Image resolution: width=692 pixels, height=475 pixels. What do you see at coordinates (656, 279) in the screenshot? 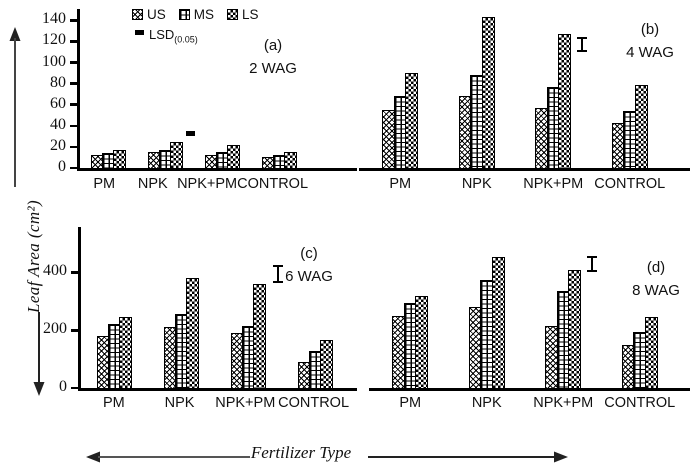
I see `panel-d-title: (d) 8 WAG` at bounding box center [656, 279].